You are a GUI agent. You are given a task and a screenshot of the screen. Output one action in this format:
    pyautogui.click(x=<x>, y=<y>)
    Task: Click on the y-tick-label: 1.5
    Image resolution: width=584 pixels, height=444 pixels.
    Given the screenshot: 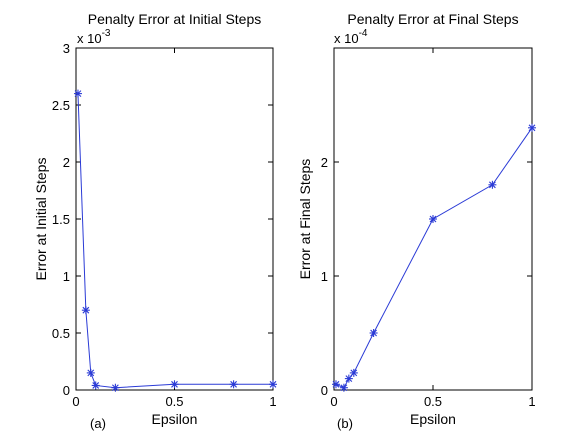 What is the action you would take?
    pyautogui.click(x=61, y=219)
    